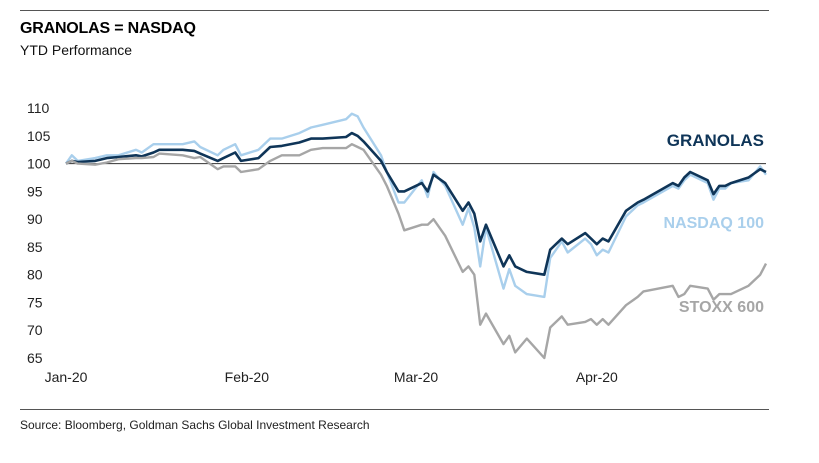 The height and width of the screenshot is (463, 819). Describe the element at coordinates (35, 219) in the screenshot. I see `y-tick-label: 90` at that location.